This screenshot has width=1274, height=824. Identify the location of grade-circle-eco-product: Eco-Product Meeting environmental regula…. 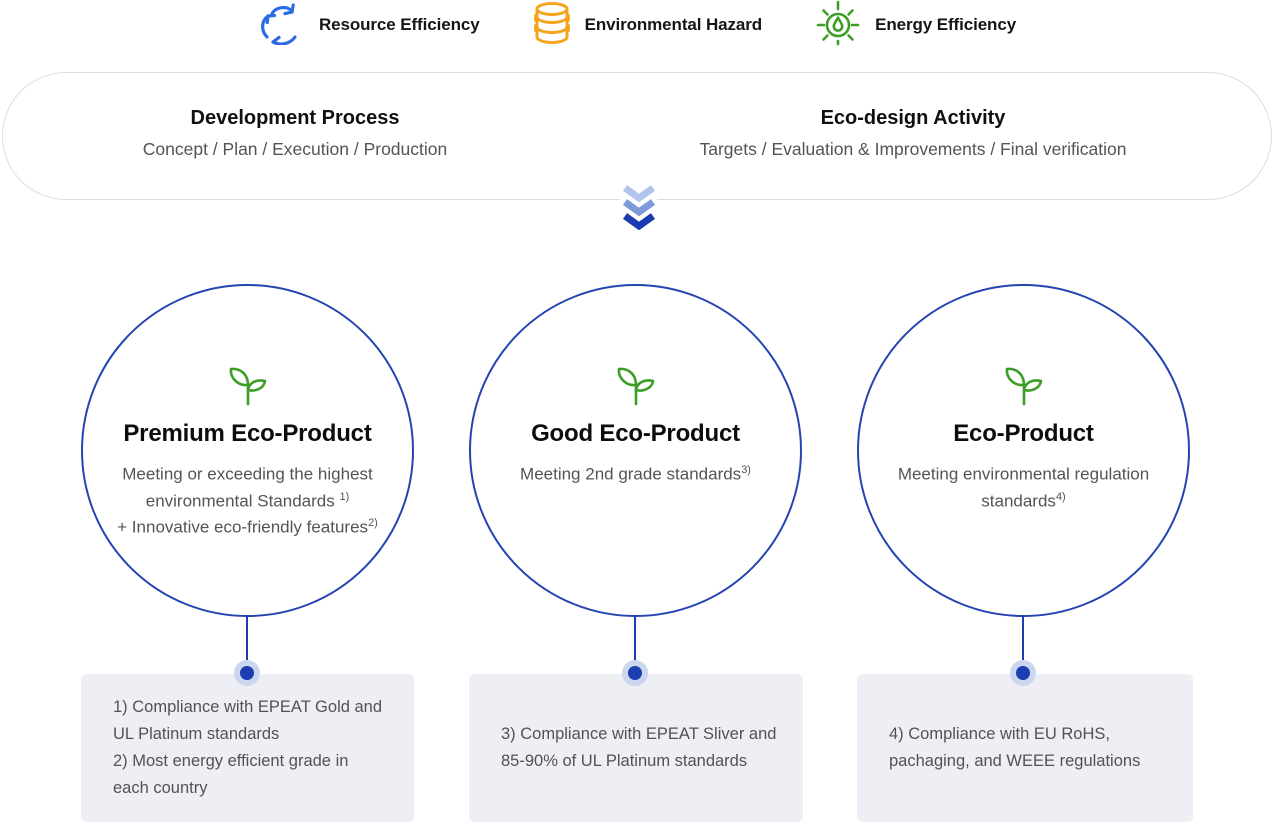
(1023, 450).